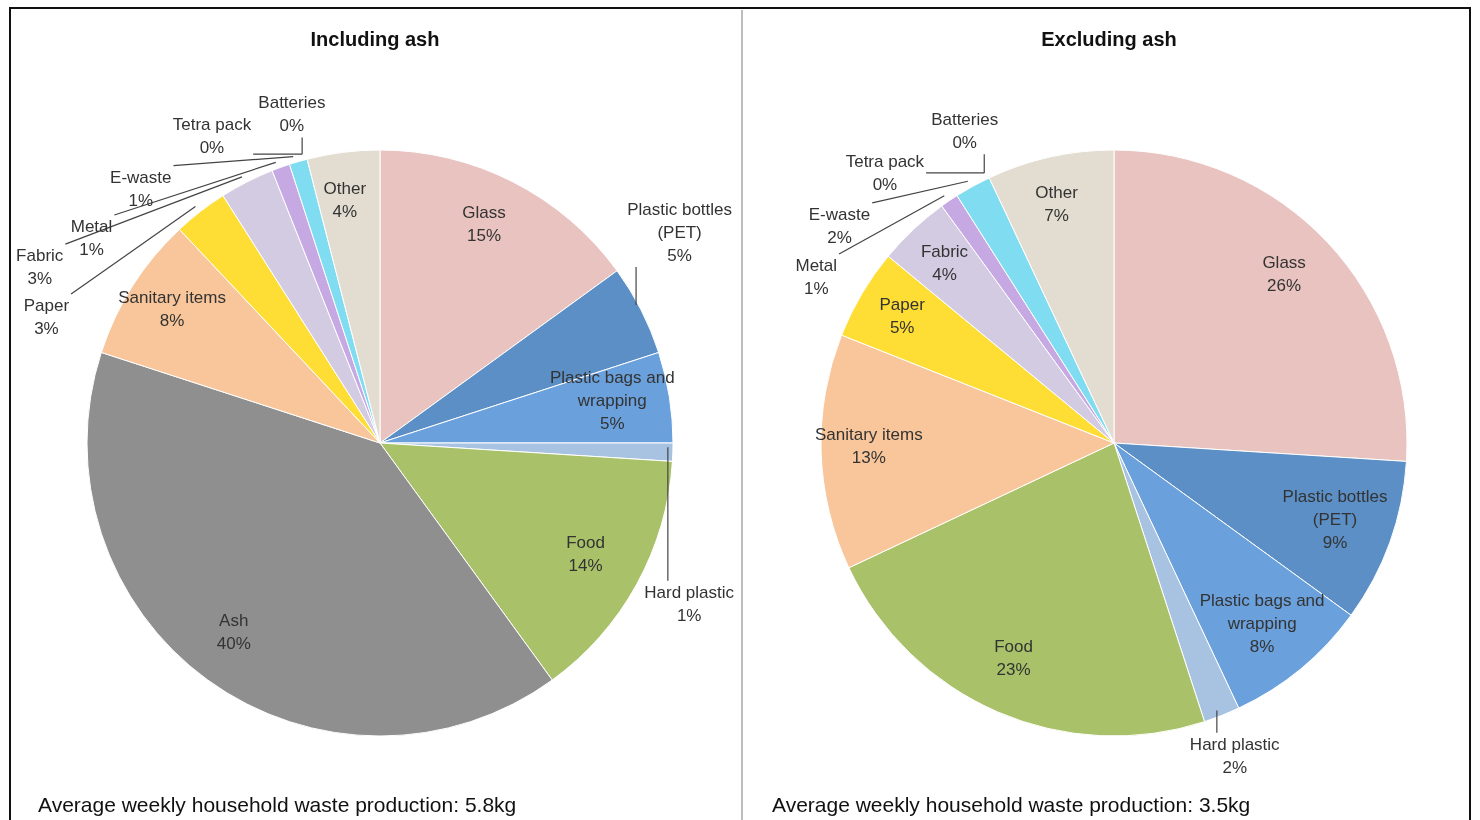 The height and width of the screenshot is (820, 1480). I want to click on data-label: 40%, so click(233, 644).